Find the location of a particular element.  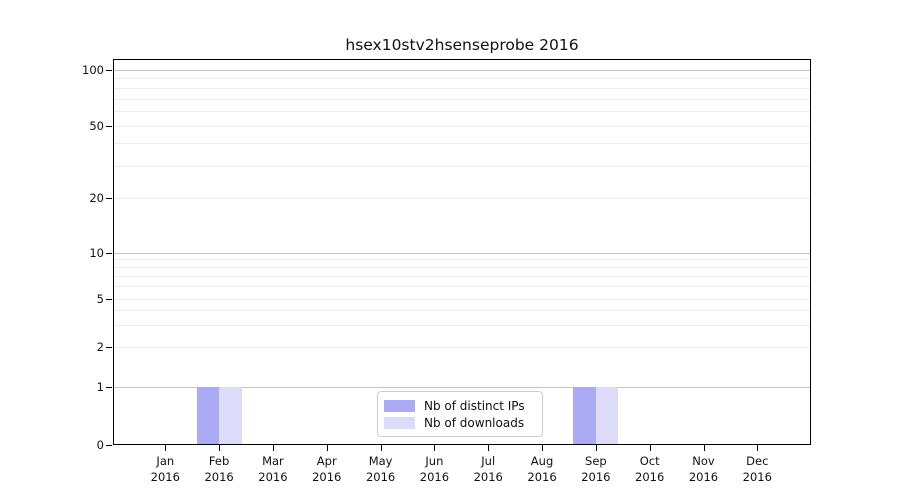

bar-downloads-sep is located at coordinates (607, 415).